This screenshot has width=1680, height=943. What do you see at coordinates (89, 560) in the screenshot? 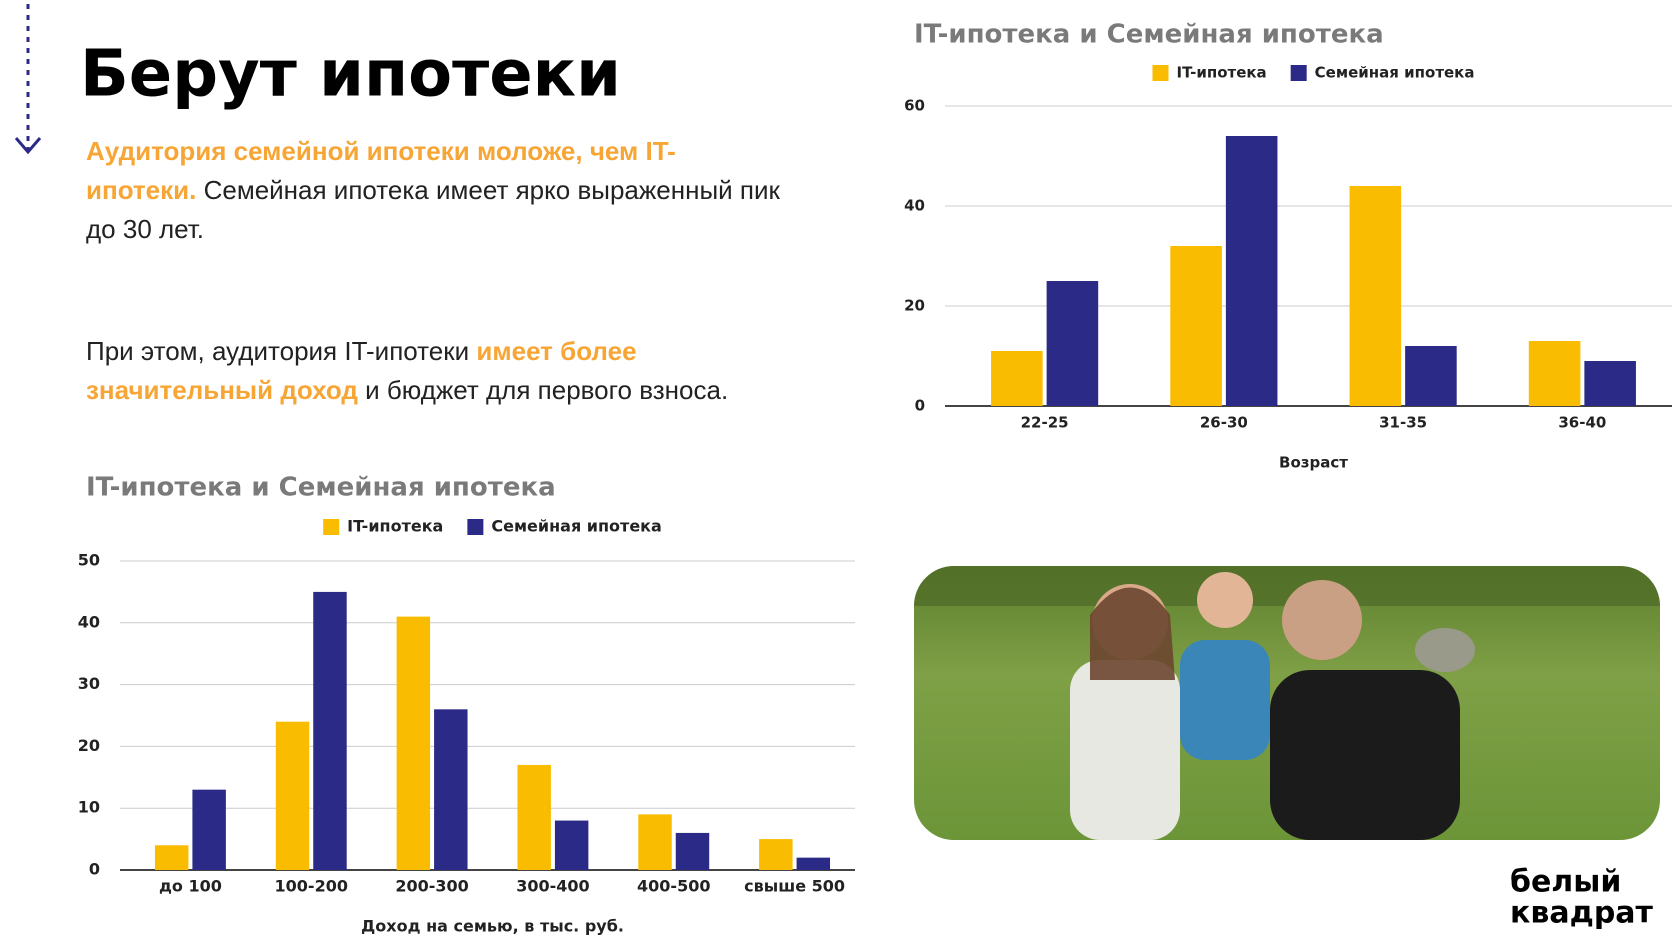
I see `y-tick-label: 50` at bounding box center [89, 560].